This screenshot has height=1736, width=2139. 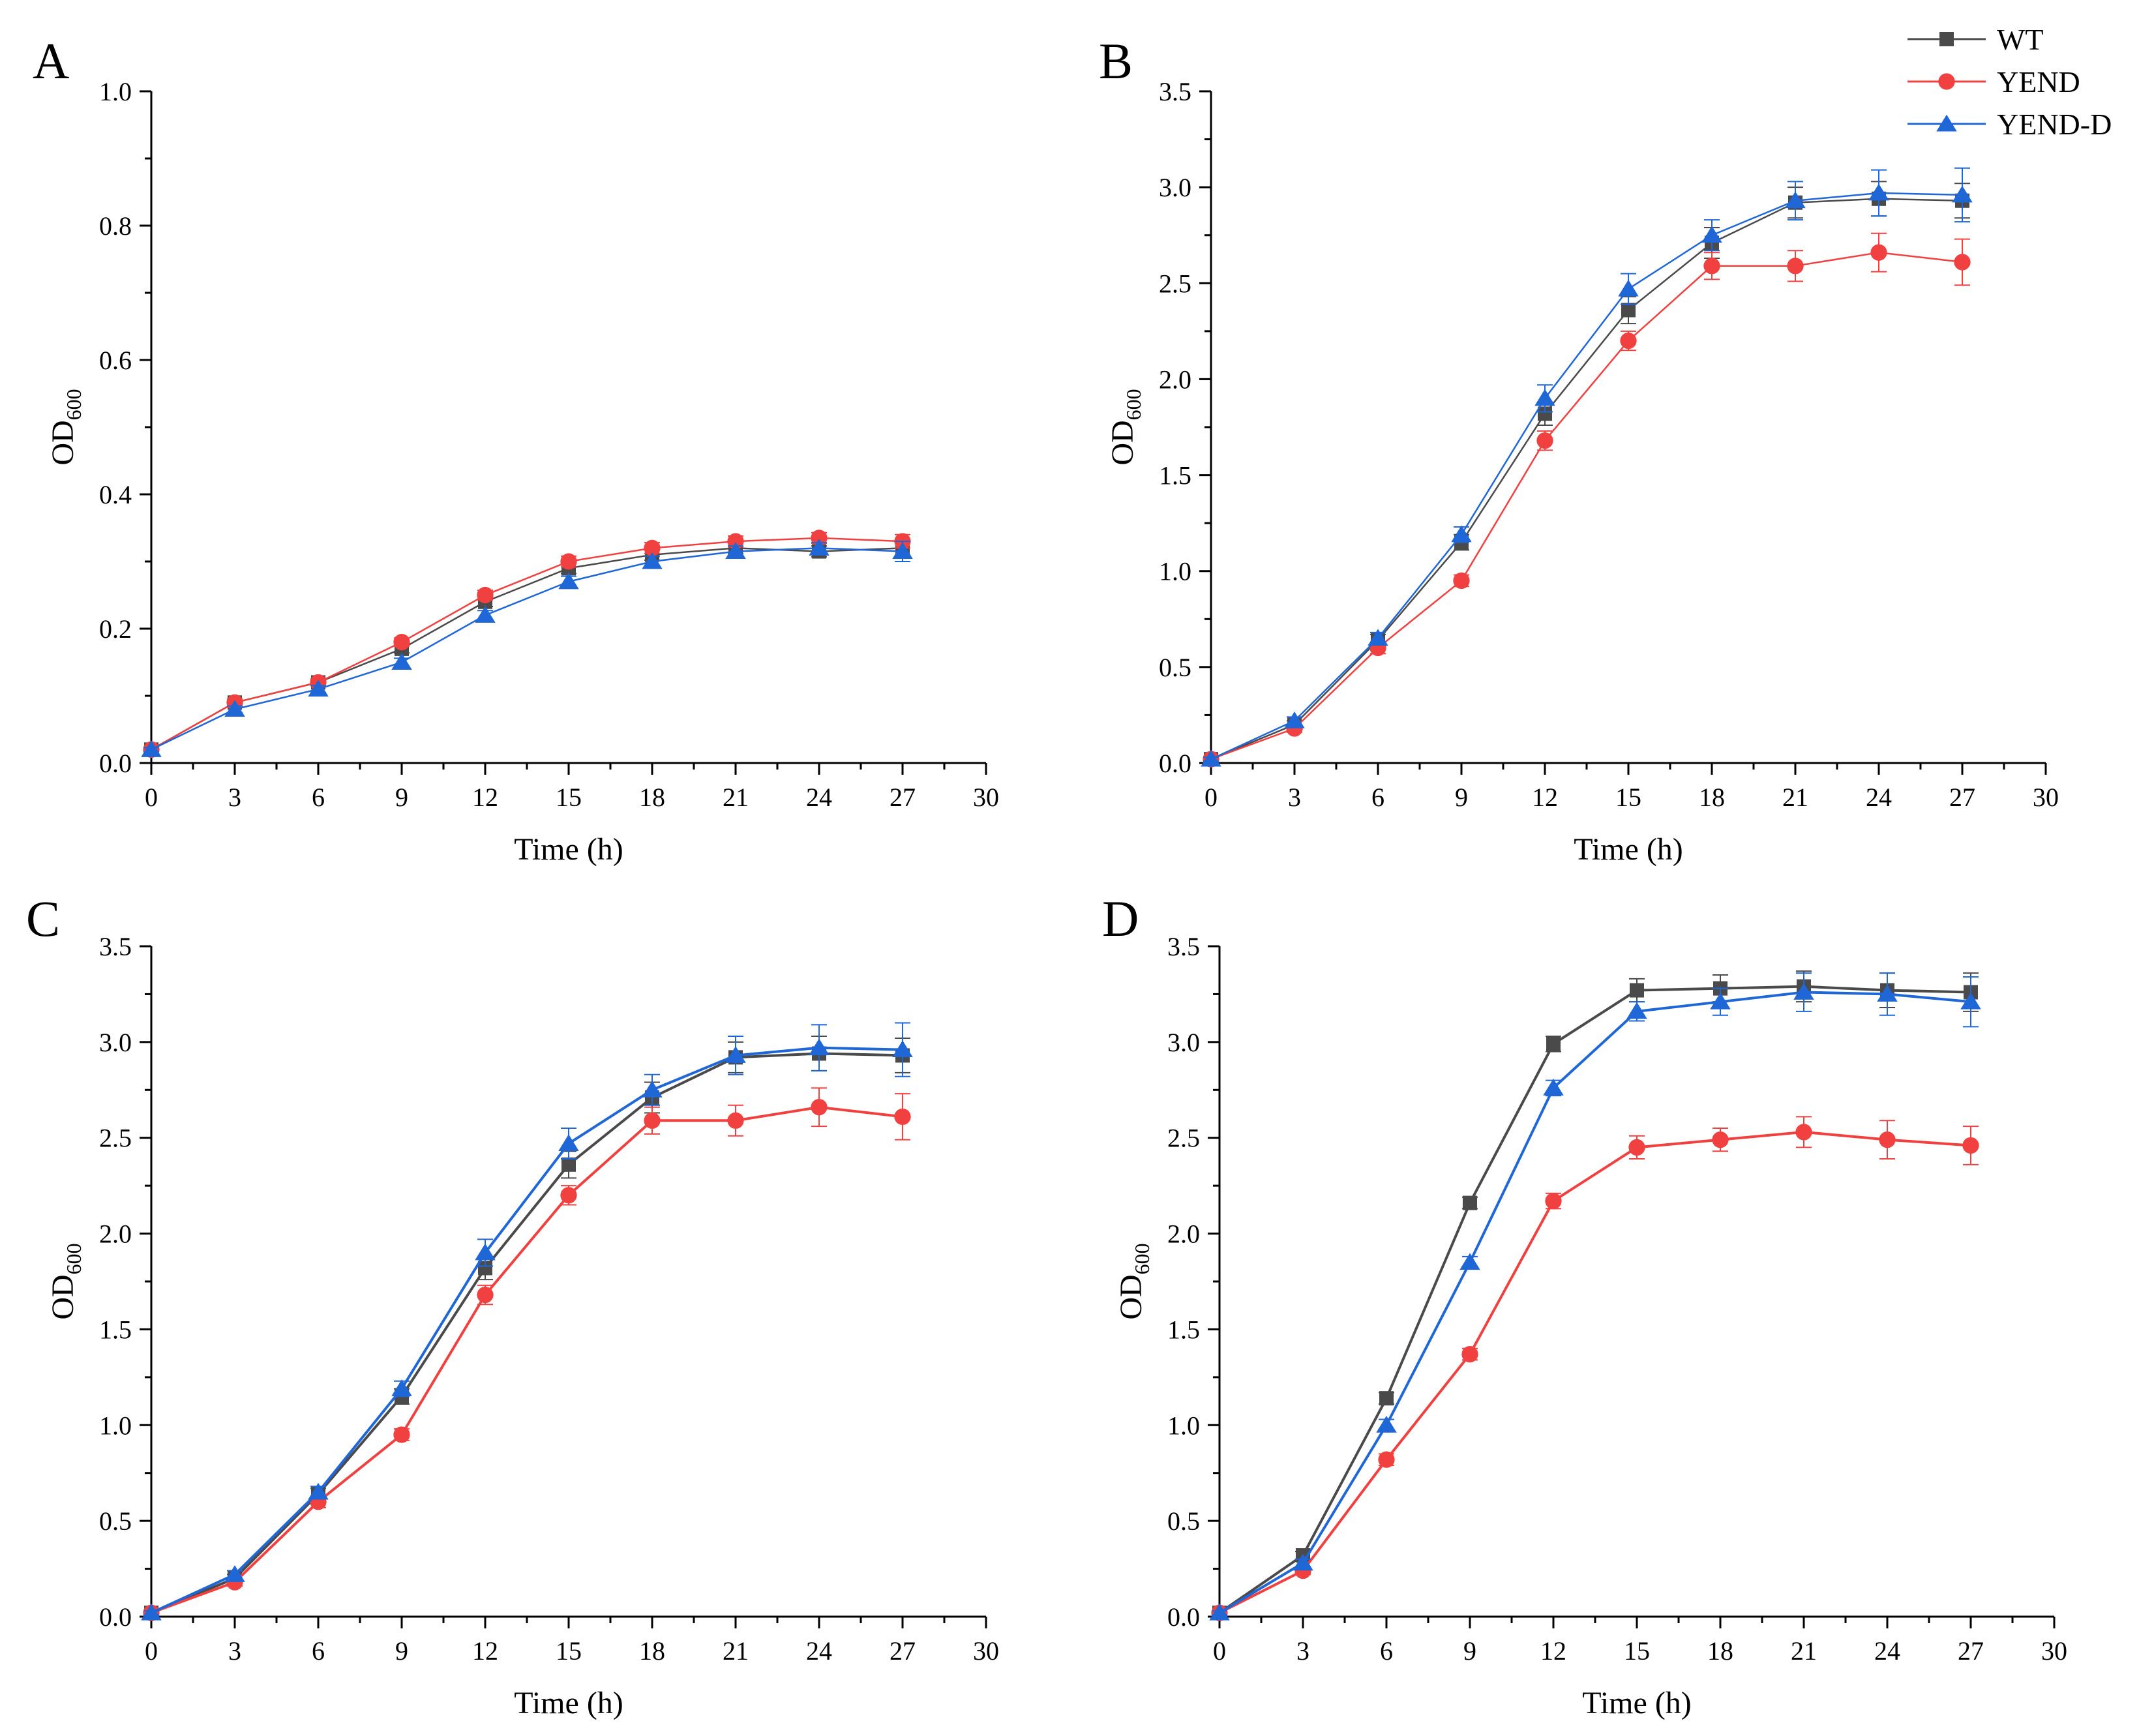 What do you see at coordinates (1994, 81) in the screenshot?
I see `legend-entry-yend: YEND` at bounding box center [1994, 81].